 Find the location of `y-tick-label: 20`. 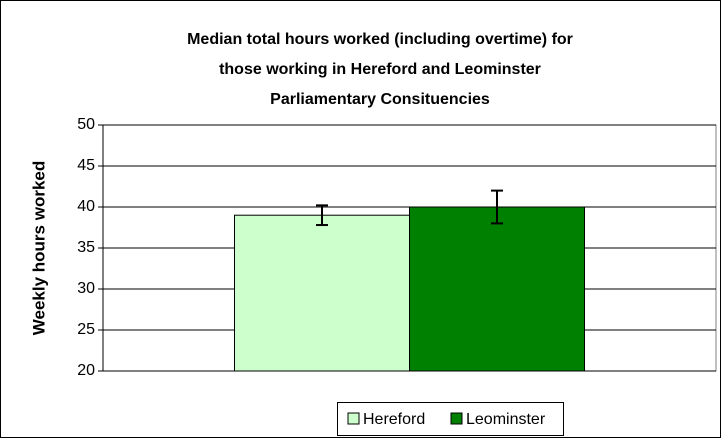

y-tick-label: 20 is located at coordinates (86, 370).